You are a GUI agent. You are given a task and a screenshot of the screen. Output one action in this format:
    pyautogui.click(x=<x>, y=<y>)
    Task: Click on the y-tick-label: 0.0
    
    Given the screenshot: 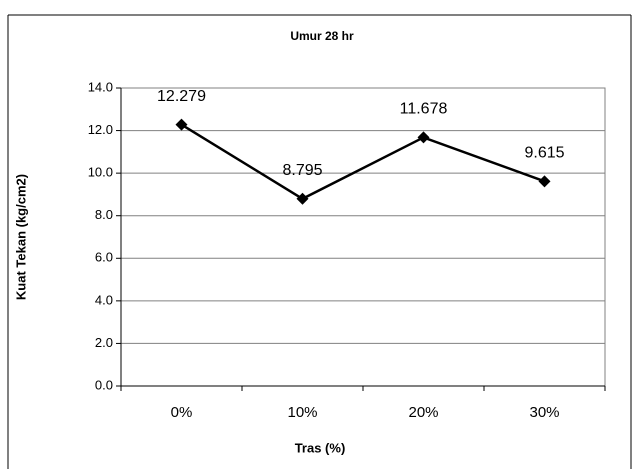 What is the action you would take?
    pyautogui.click(x=104, y=384)
    